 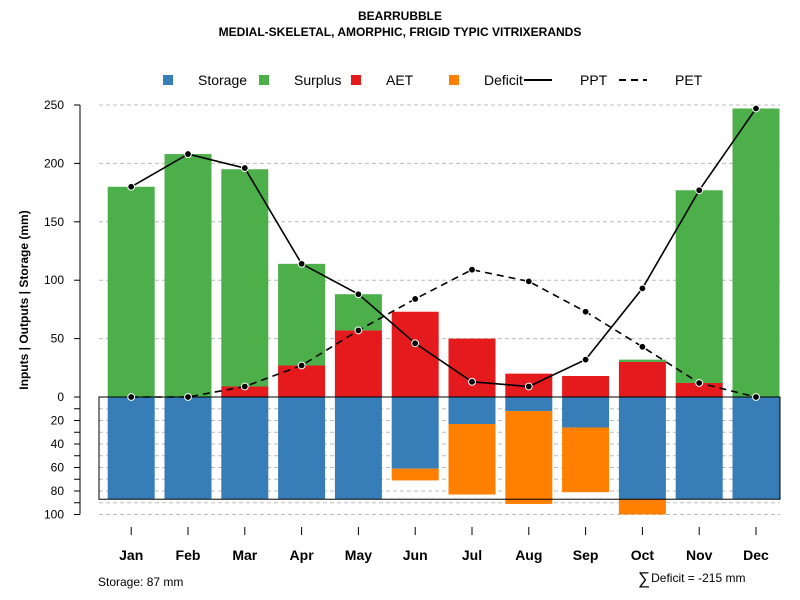 What do you see at coordinates (58, 468) in the screenshot?
I see `y-tick-label-bottom-60: 60` at bounding box center [58, 468].